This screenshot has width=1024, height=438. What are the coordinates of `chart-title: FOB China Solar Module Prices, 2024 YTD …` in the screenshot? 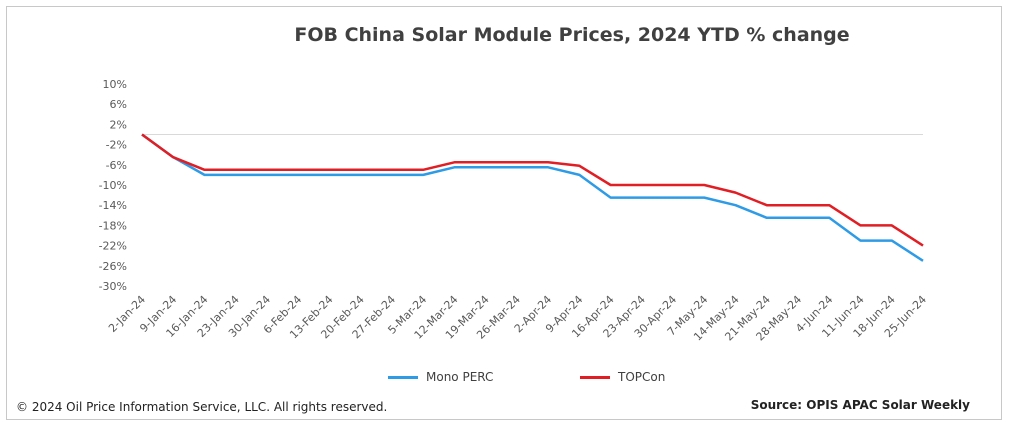 It's located at (572, 35).